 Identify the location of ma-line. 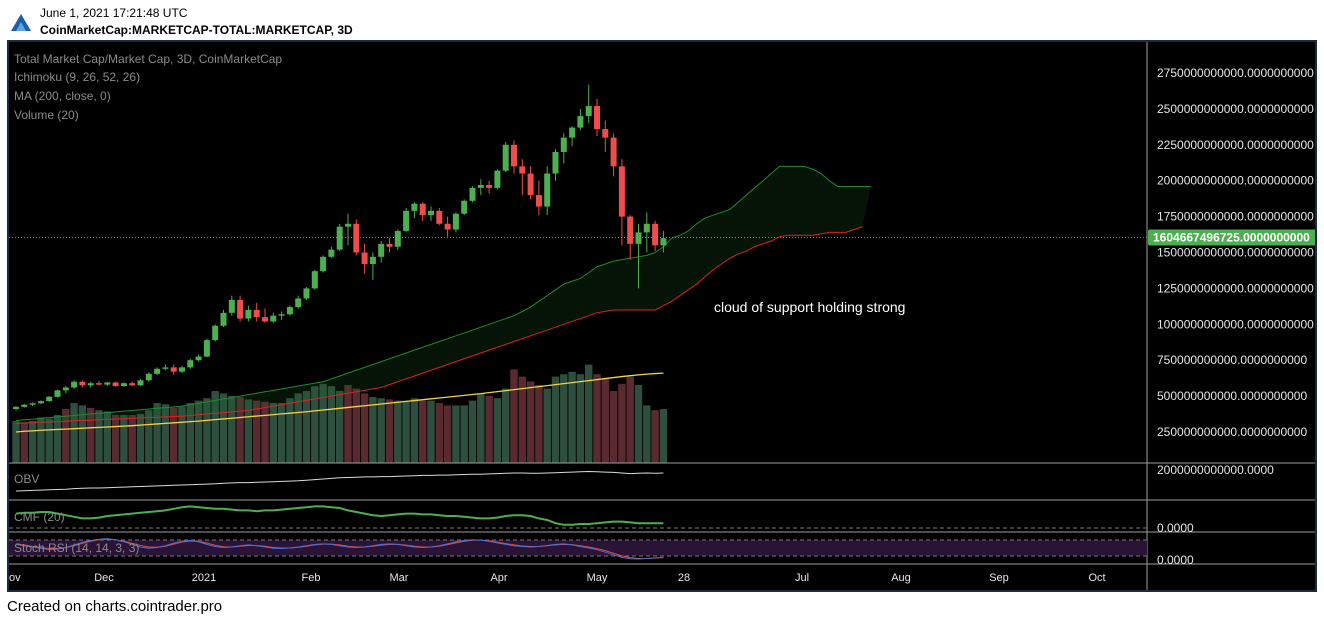
(339, 402).